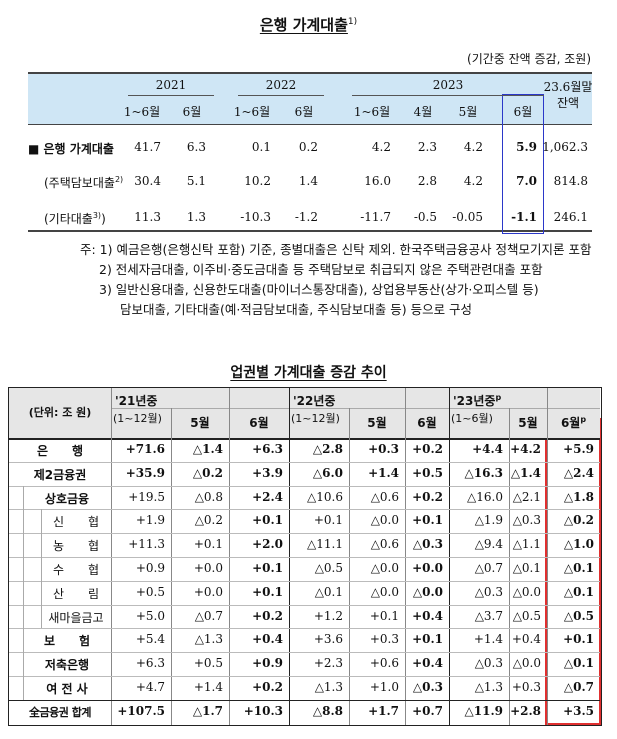 Image resolution: width=617 pixels, height=739 pixels. What do you see at coordinates (578, 472) in the screenshot?
I see `table2-value: △2.4` at bounding box center [578, 472].